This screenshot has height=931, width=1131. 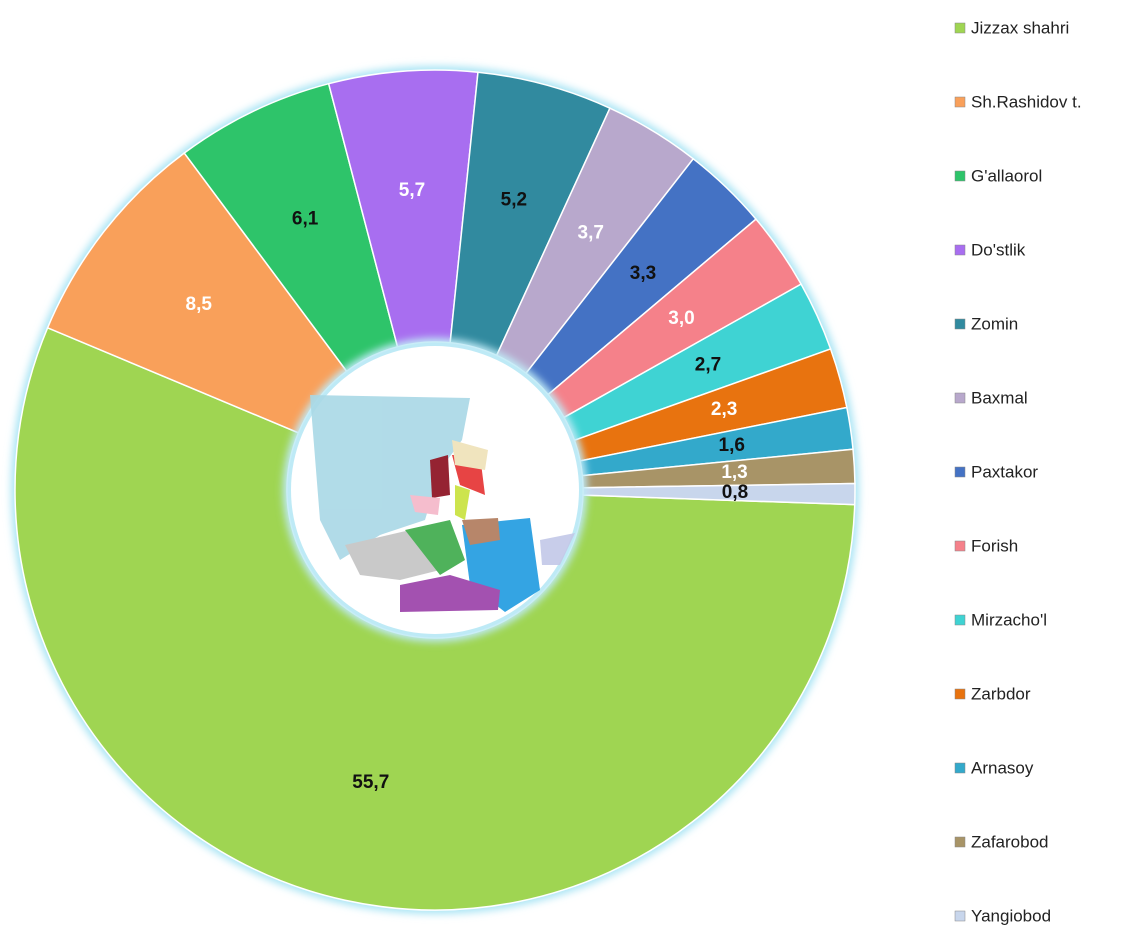 What do you see at coordinates (735, 492) in the screenshot?
I see `value-label: 0,8` at bounding box center [735, 492].